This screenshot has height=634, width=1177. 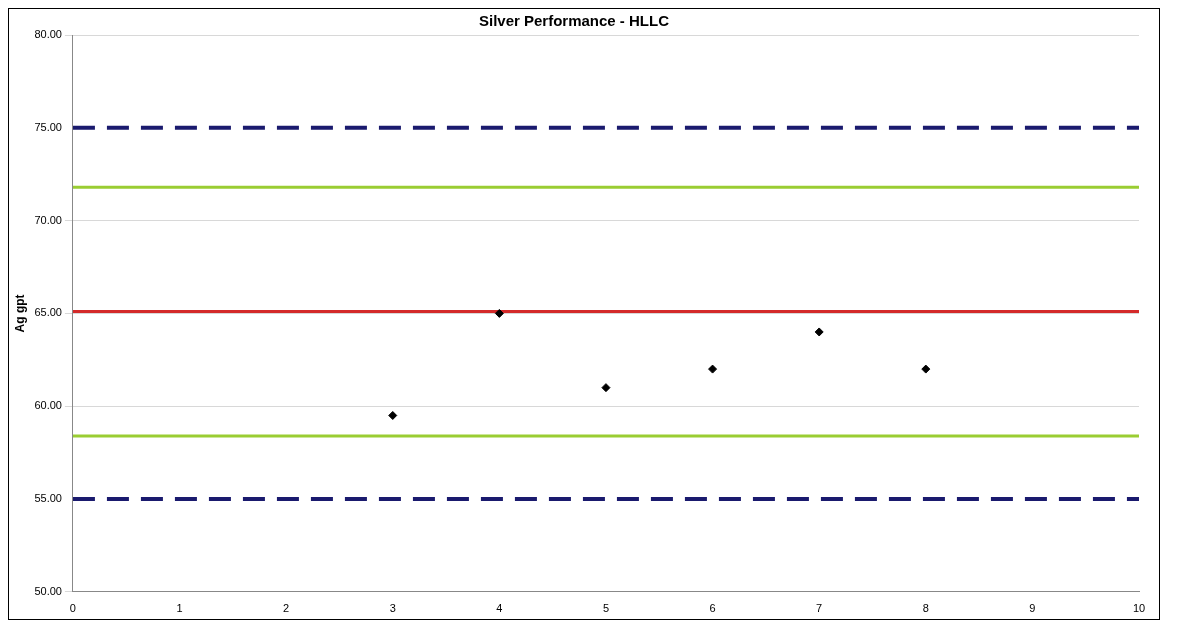 What do you see at coordinates (19, 313) in the screenshot?
I see `y-axis-title: Ag gpt` at bounding box center [19, 313].